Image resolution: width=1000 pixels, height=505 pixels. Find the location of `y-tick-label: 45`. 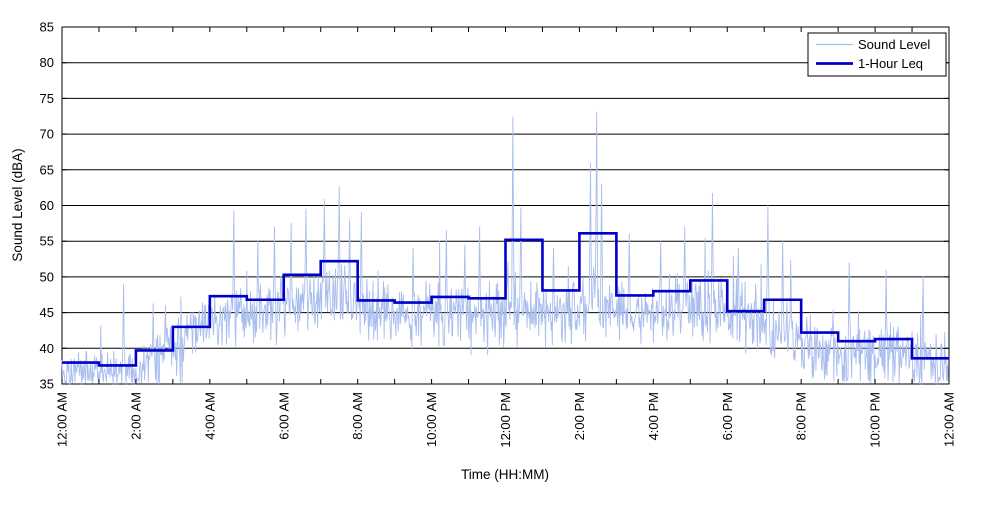

y-tick-label: 45 is located at coordinates (47, 312).